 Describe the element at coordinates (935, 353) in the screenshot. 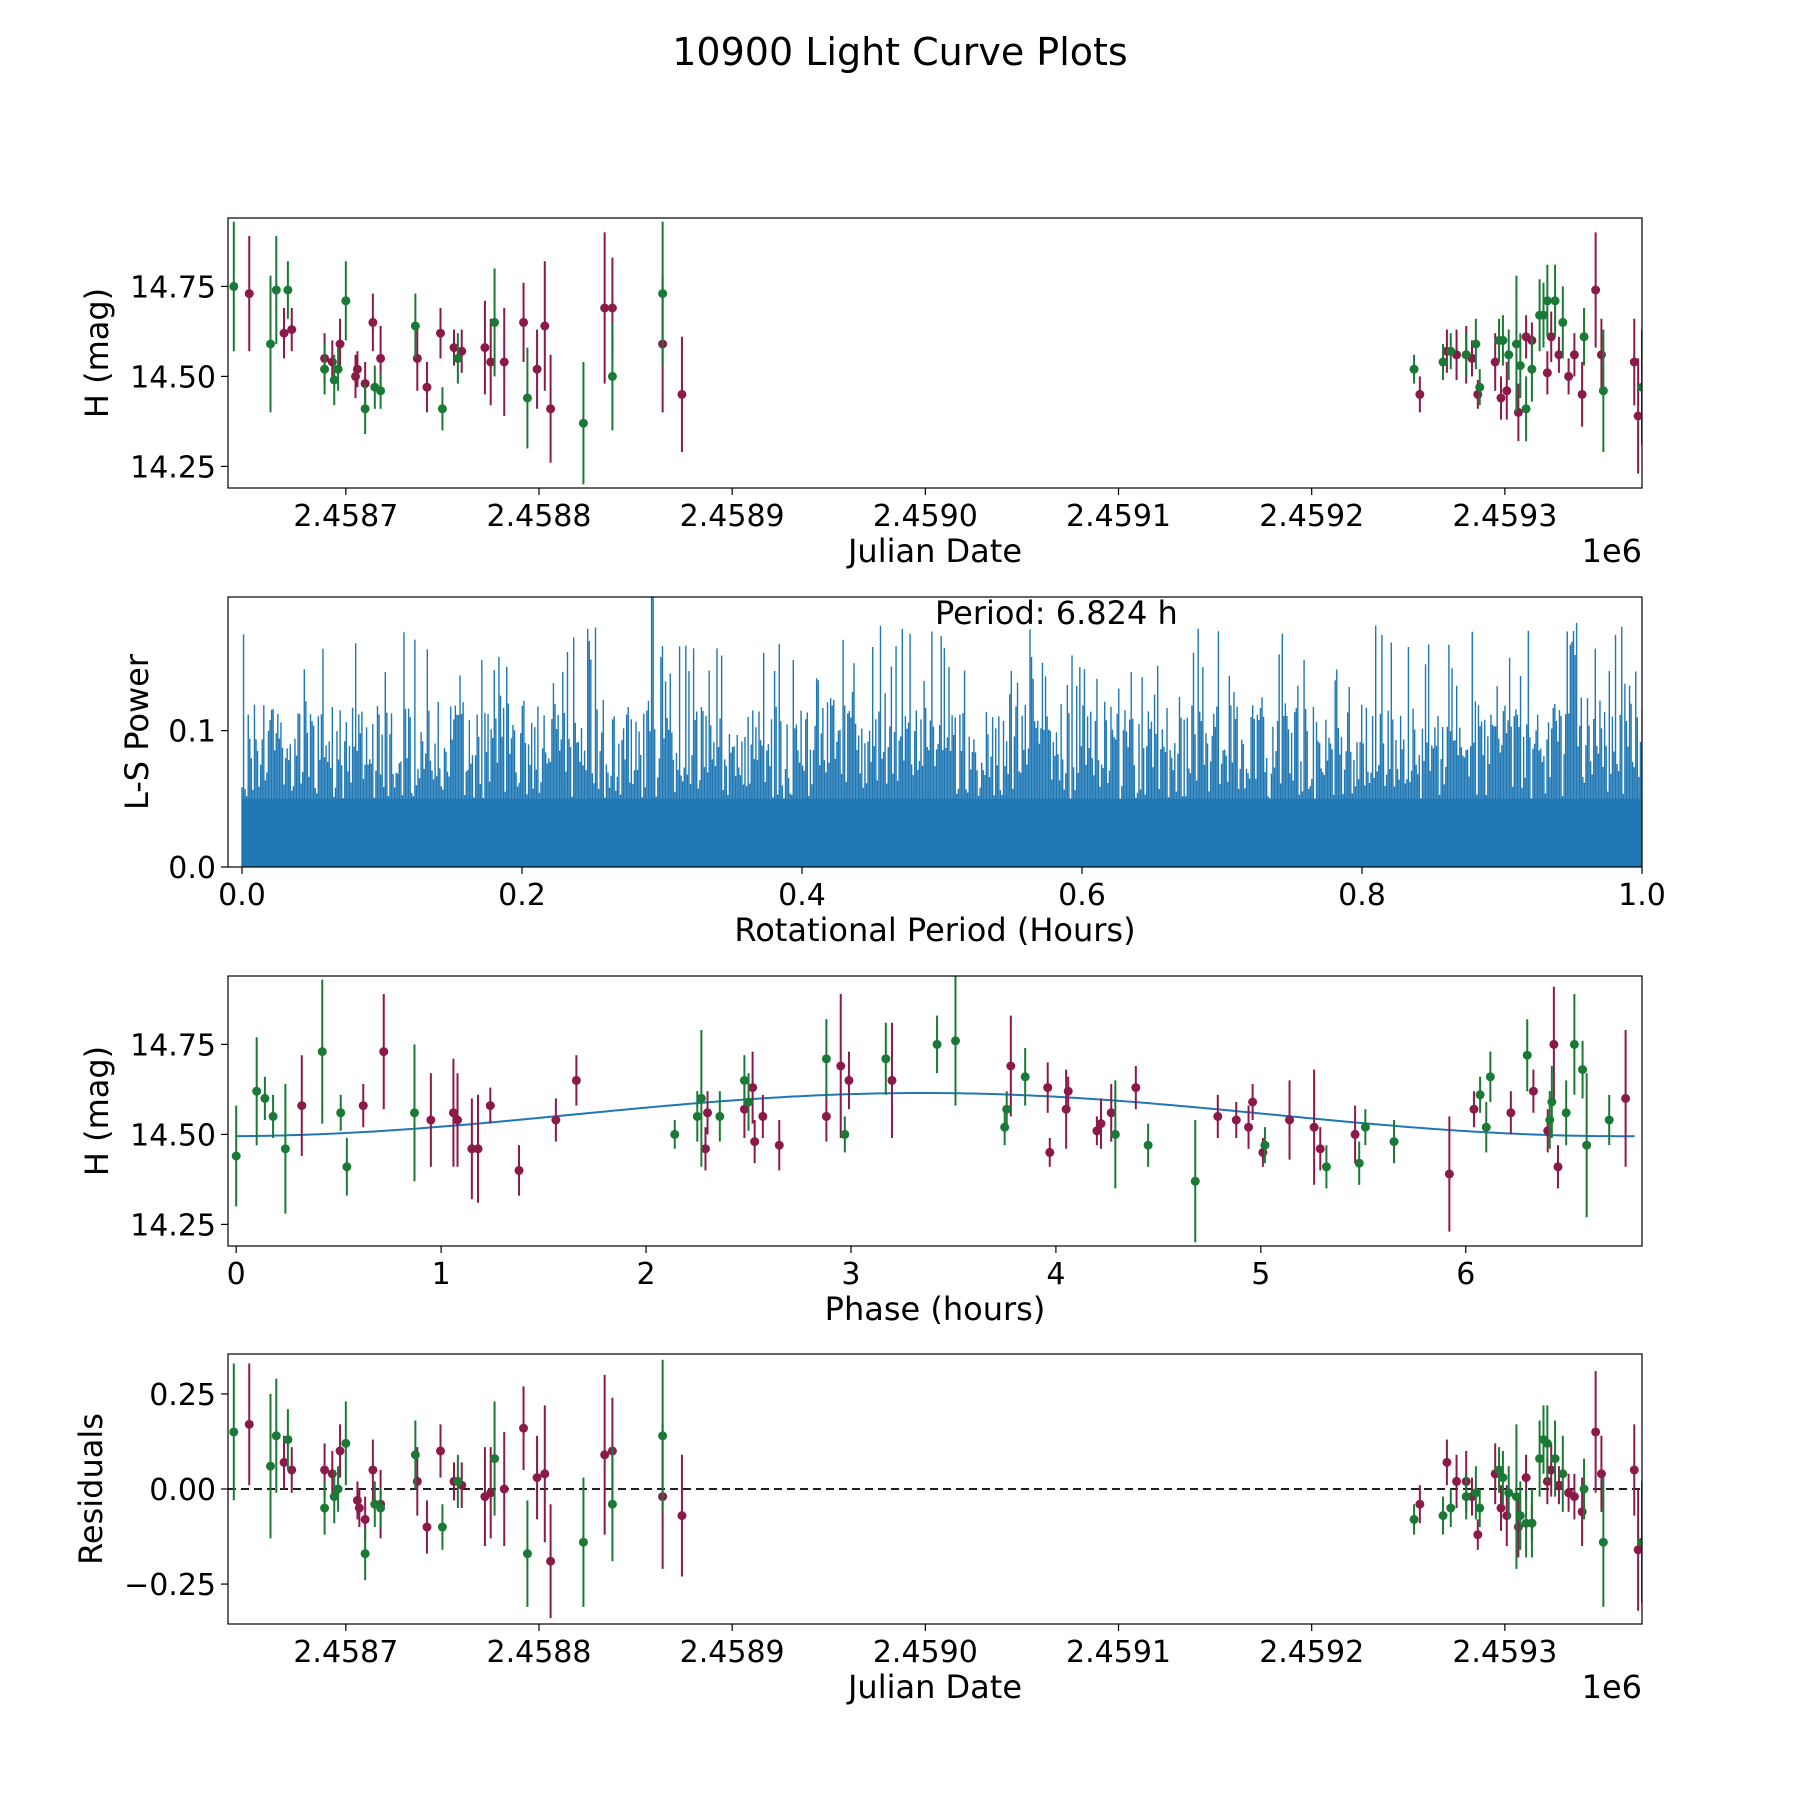

I see `lightcurve-plot-frame` at that location.